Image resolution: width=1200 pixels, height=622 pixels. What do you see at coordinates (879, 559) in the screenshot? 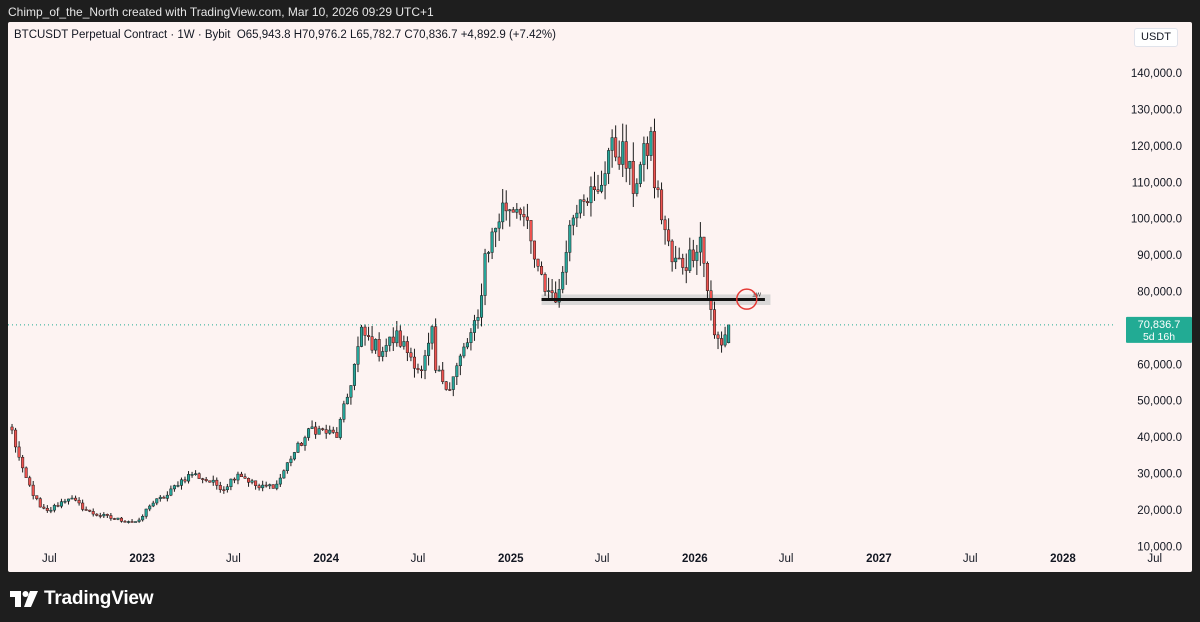
I see `x-tick-label: 2027` at bounding box center [879, 559].